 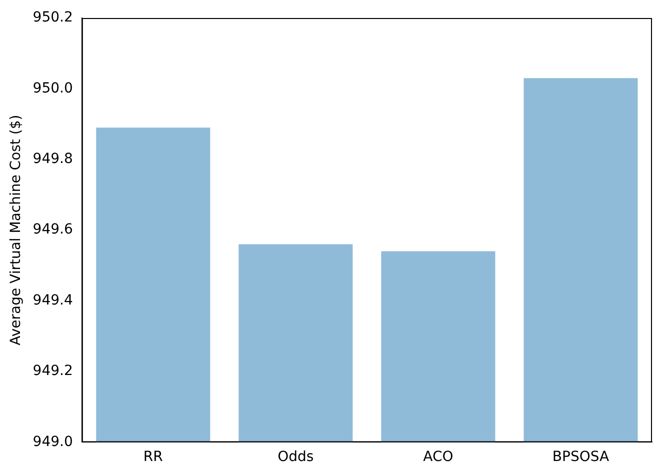 What do you see at coordinates (153, 457) in the screenshot?
I see `x-tick-label: RR` at bounding box center [153, 457].